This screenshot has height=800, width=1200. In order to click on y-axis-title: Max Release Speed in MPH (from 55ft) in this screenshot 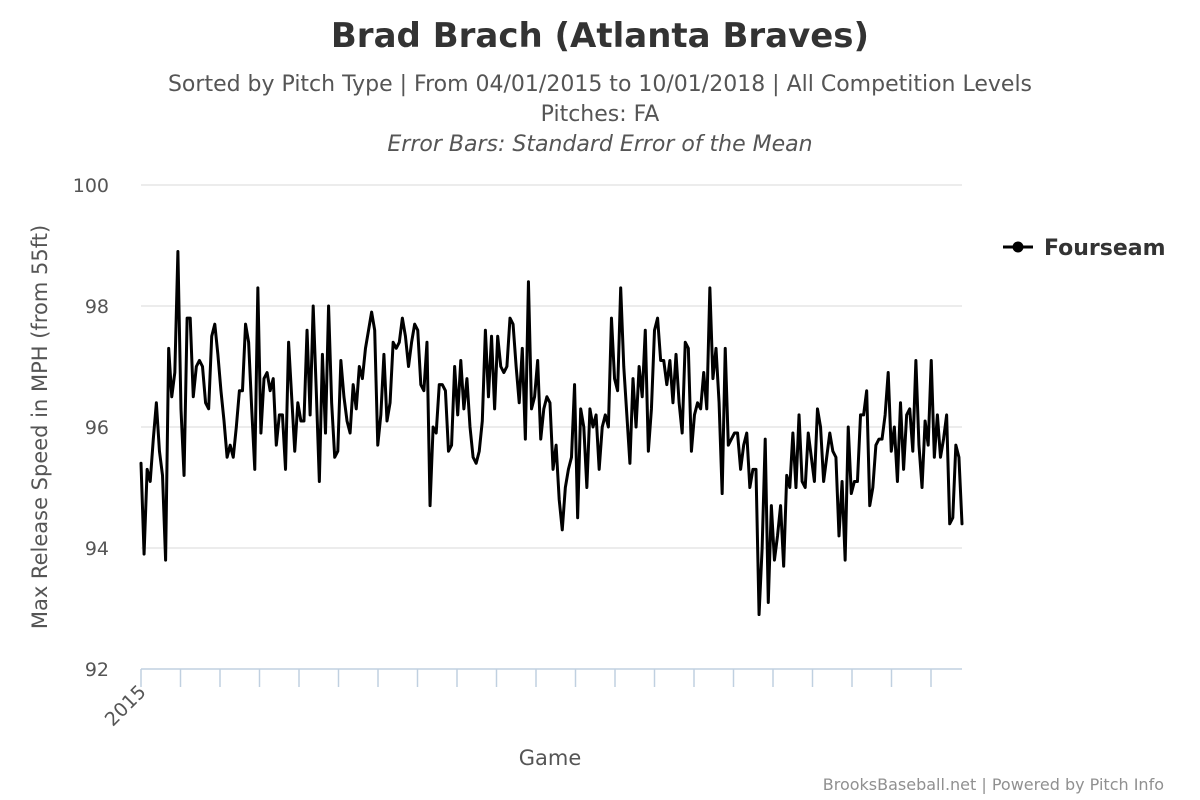, I will do `click(40, 427)`.